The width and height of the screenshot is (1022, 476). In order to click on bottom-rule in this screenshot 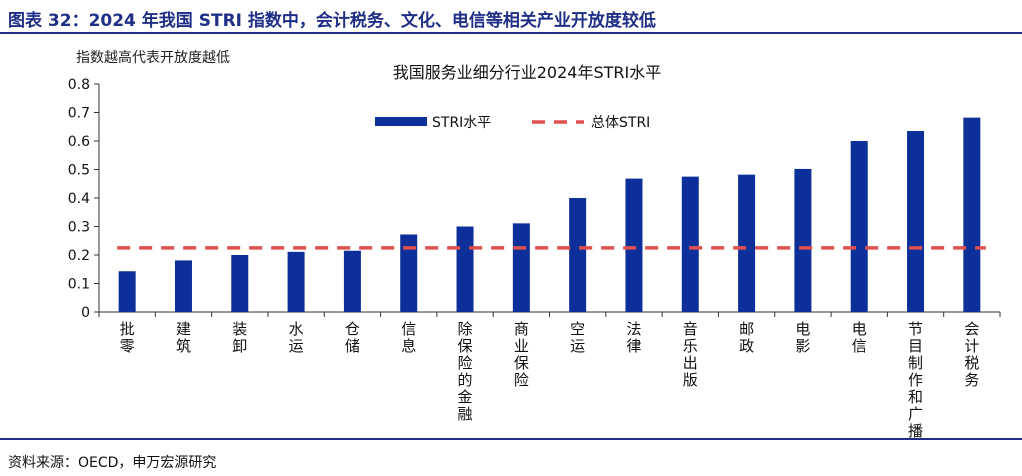, I will do `click(511, 439)`.